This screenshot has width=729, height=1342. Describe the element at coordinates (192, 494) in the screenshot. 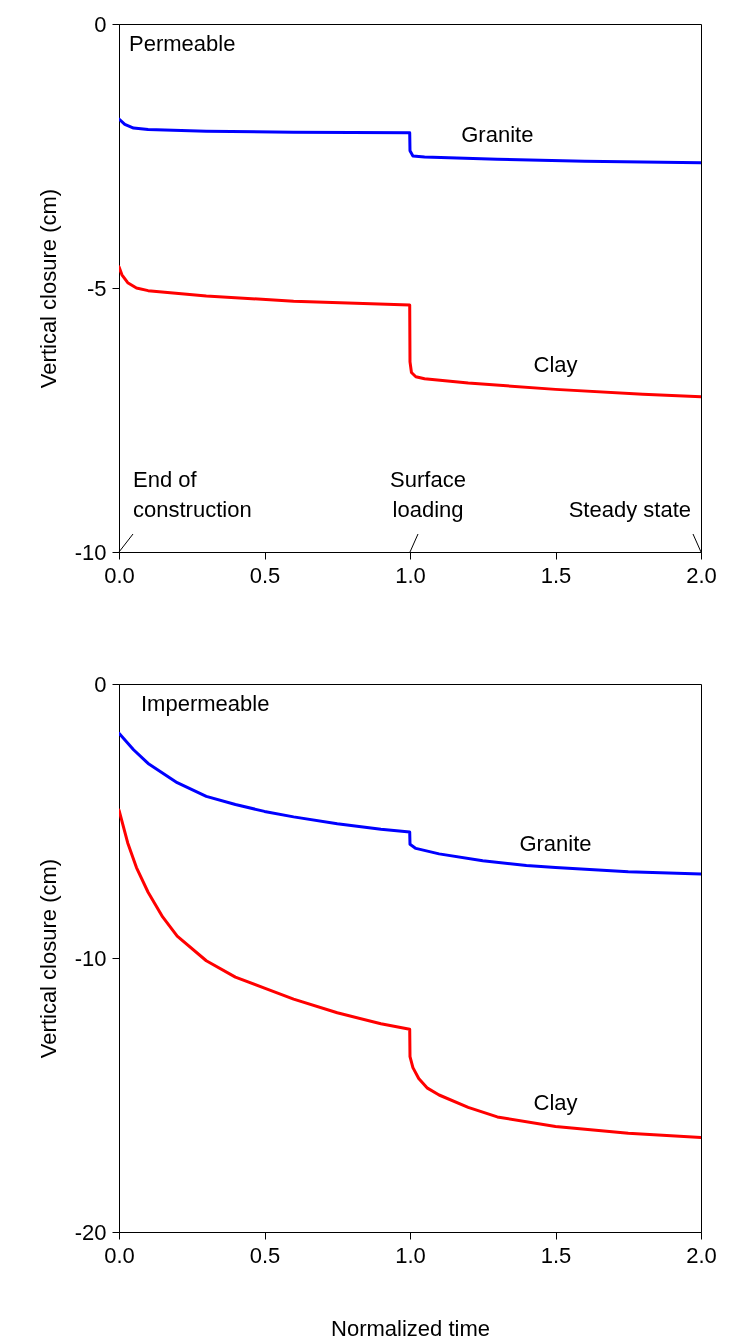

I see `annotation: End of construction` at that location.